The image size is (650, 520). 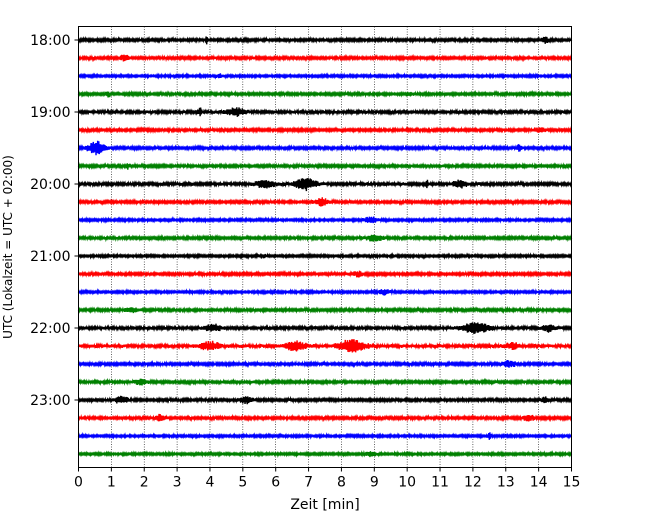 I want to click on y-tick-label: 20:00, so click(x=50, y=185).